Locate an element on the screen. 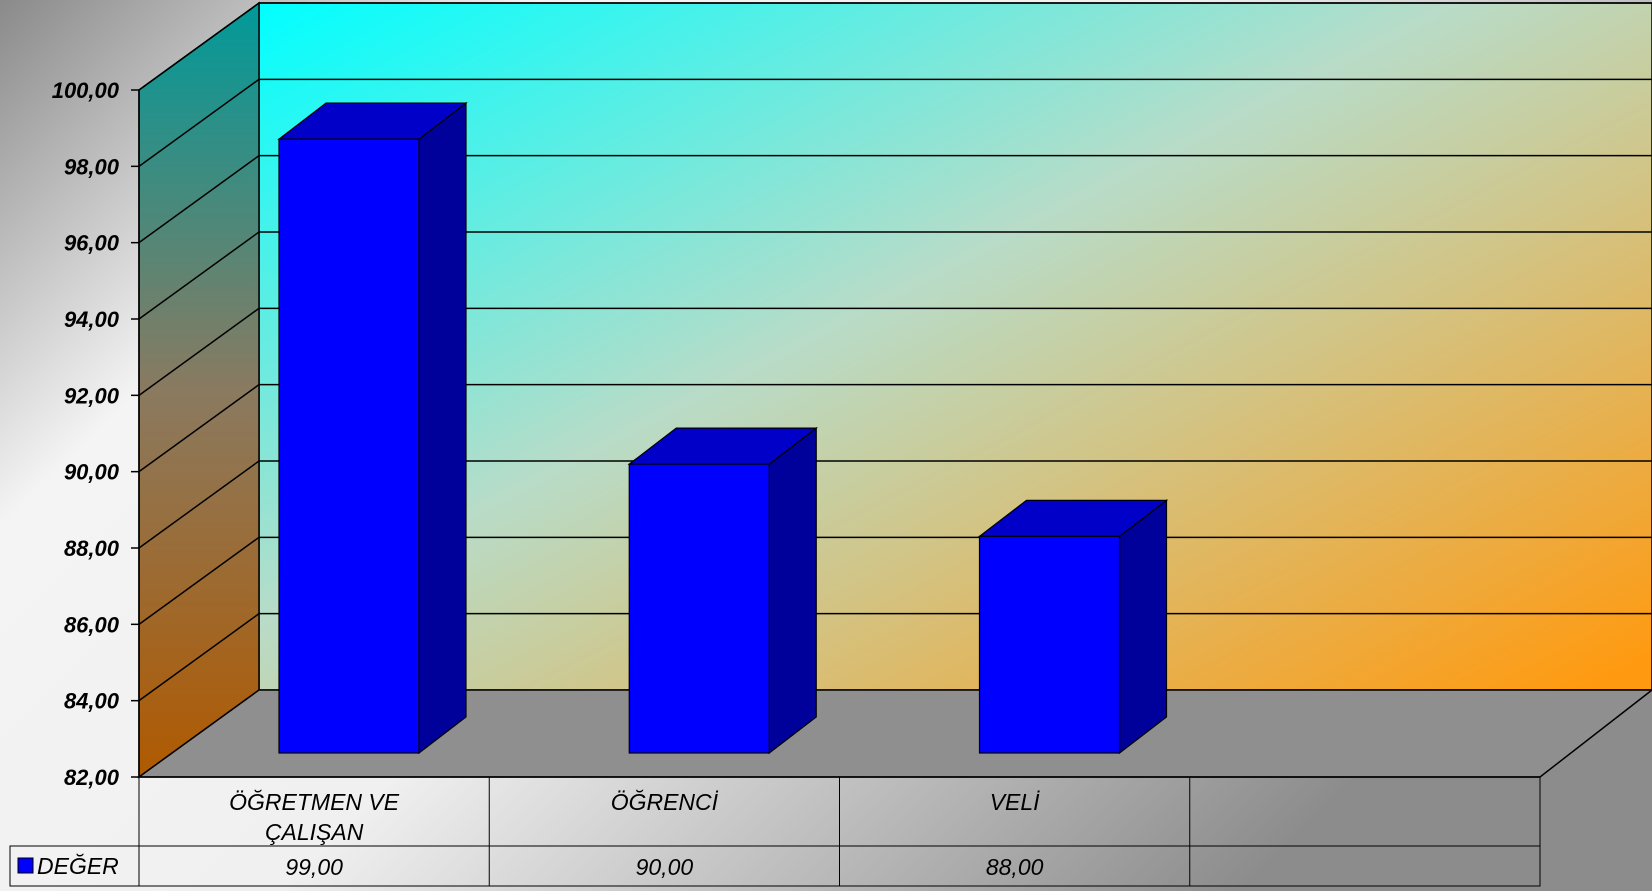 This screenshot has height=891, width=1652. y-tick-label: 84,00 is located at coordinates (92, 701).